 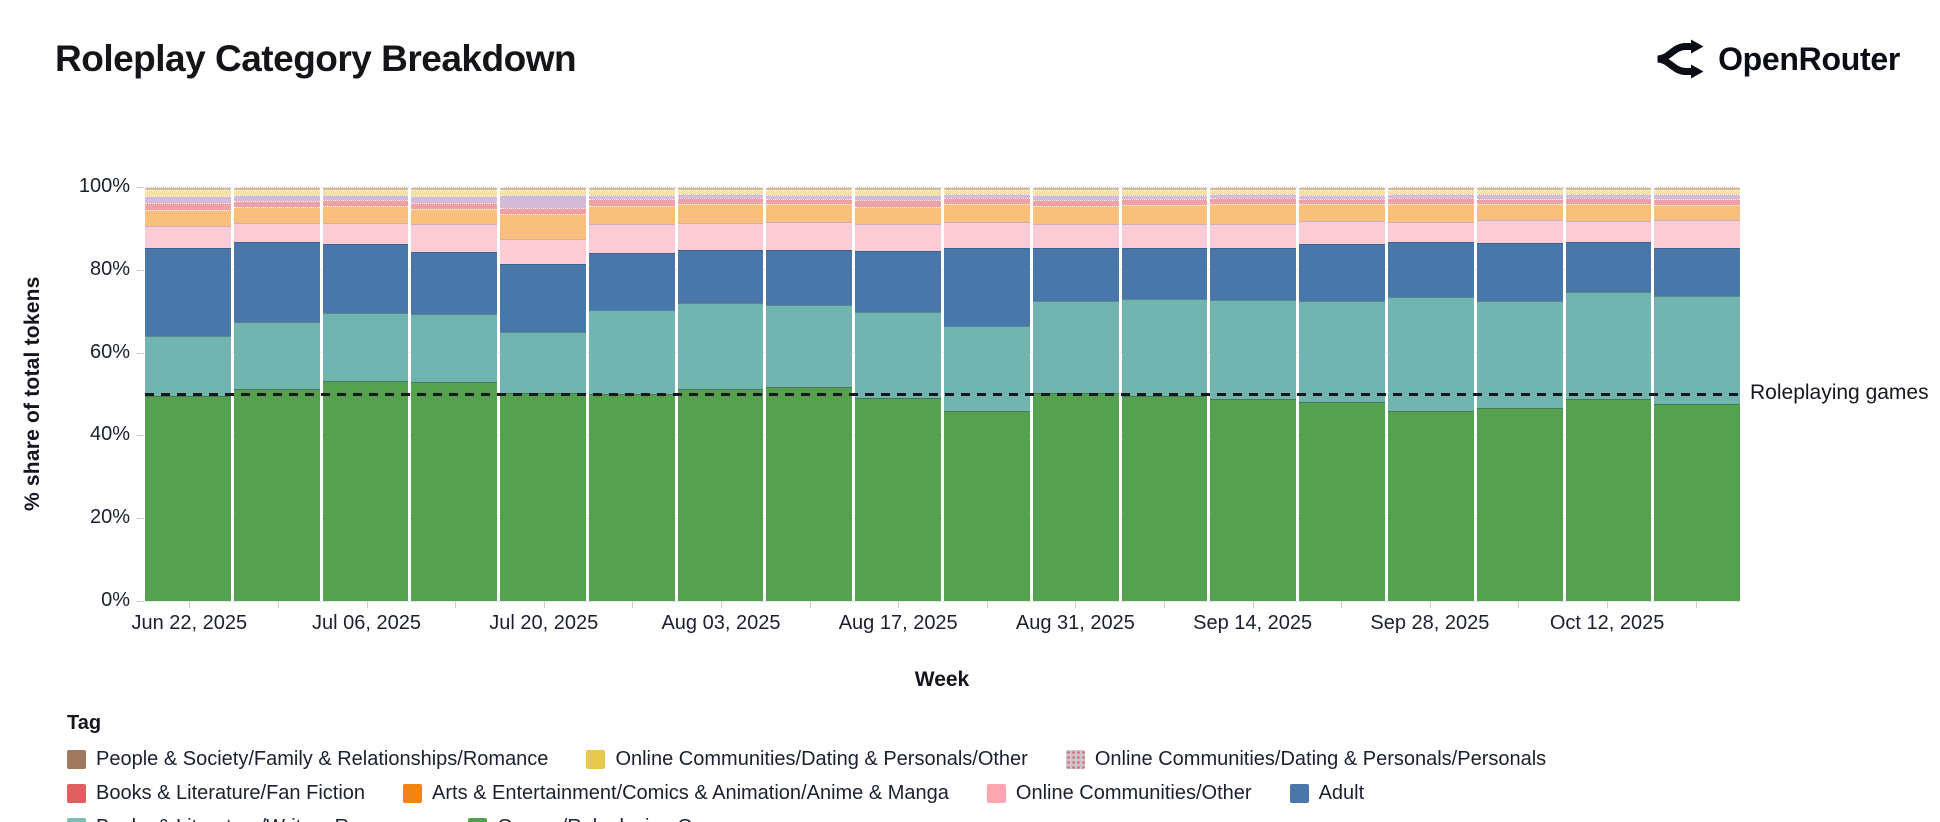 I want to click on legend-item: Books & Literature/Fan Fiction, so click(x=216, y=793).